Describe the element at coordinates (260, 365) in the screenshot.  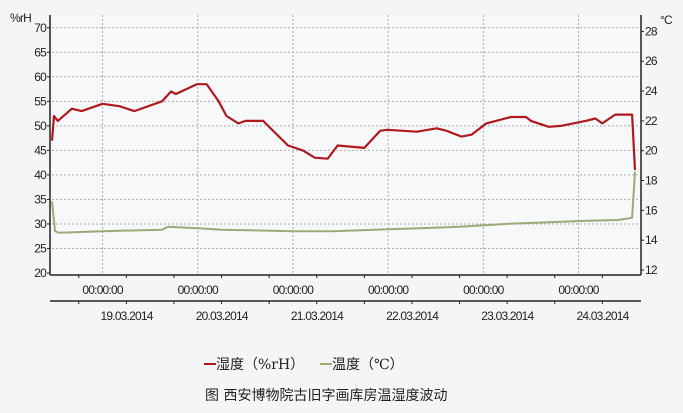
I see `legend-label-humidity: 湿度（%rH）` at that location.